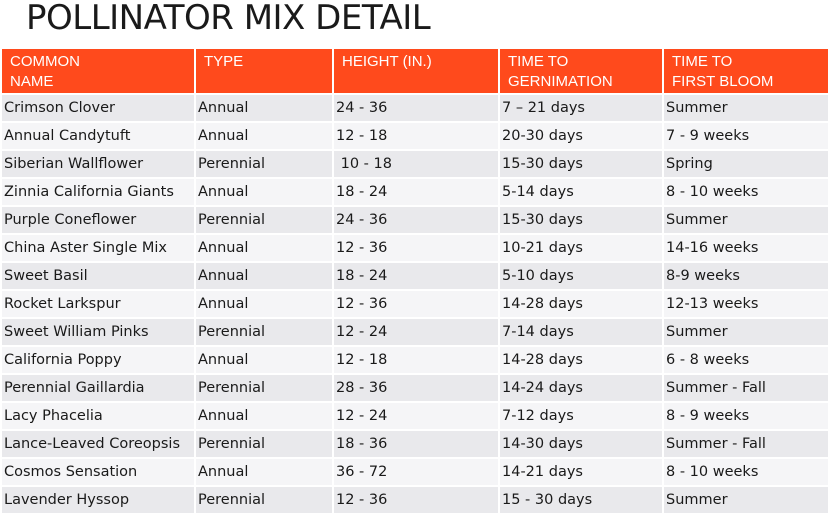 The width and height of the screenshot is (828, 515). I want to click on cell-common-name: Sweet Basil, so click(98, 276).